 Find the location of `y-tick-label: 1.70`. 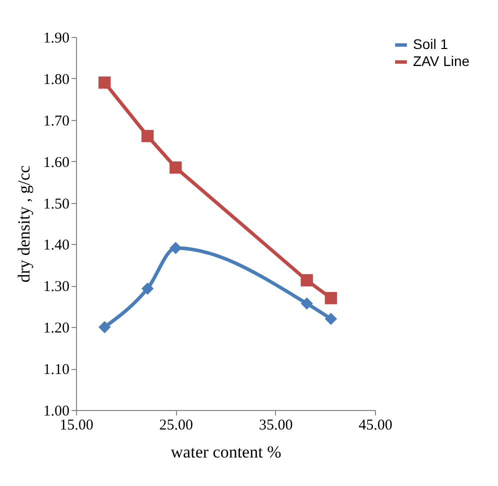

y-tick-label: 1.70 is located at coordinates (56, 121).